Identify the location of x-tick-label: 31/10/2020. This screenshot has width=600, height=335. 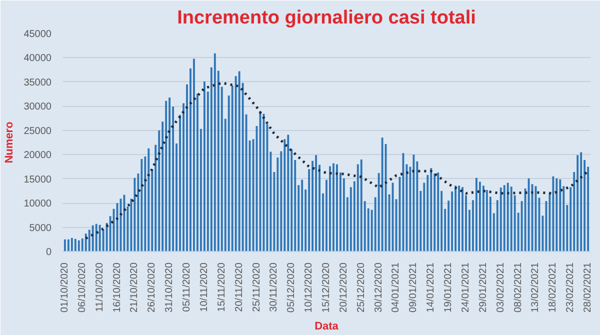
(170, 287).